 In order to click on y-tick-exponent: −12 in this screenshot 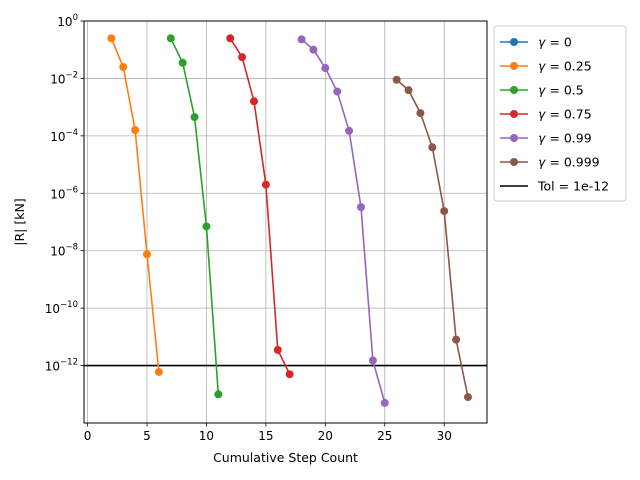, I will do `click(69, 363)`.